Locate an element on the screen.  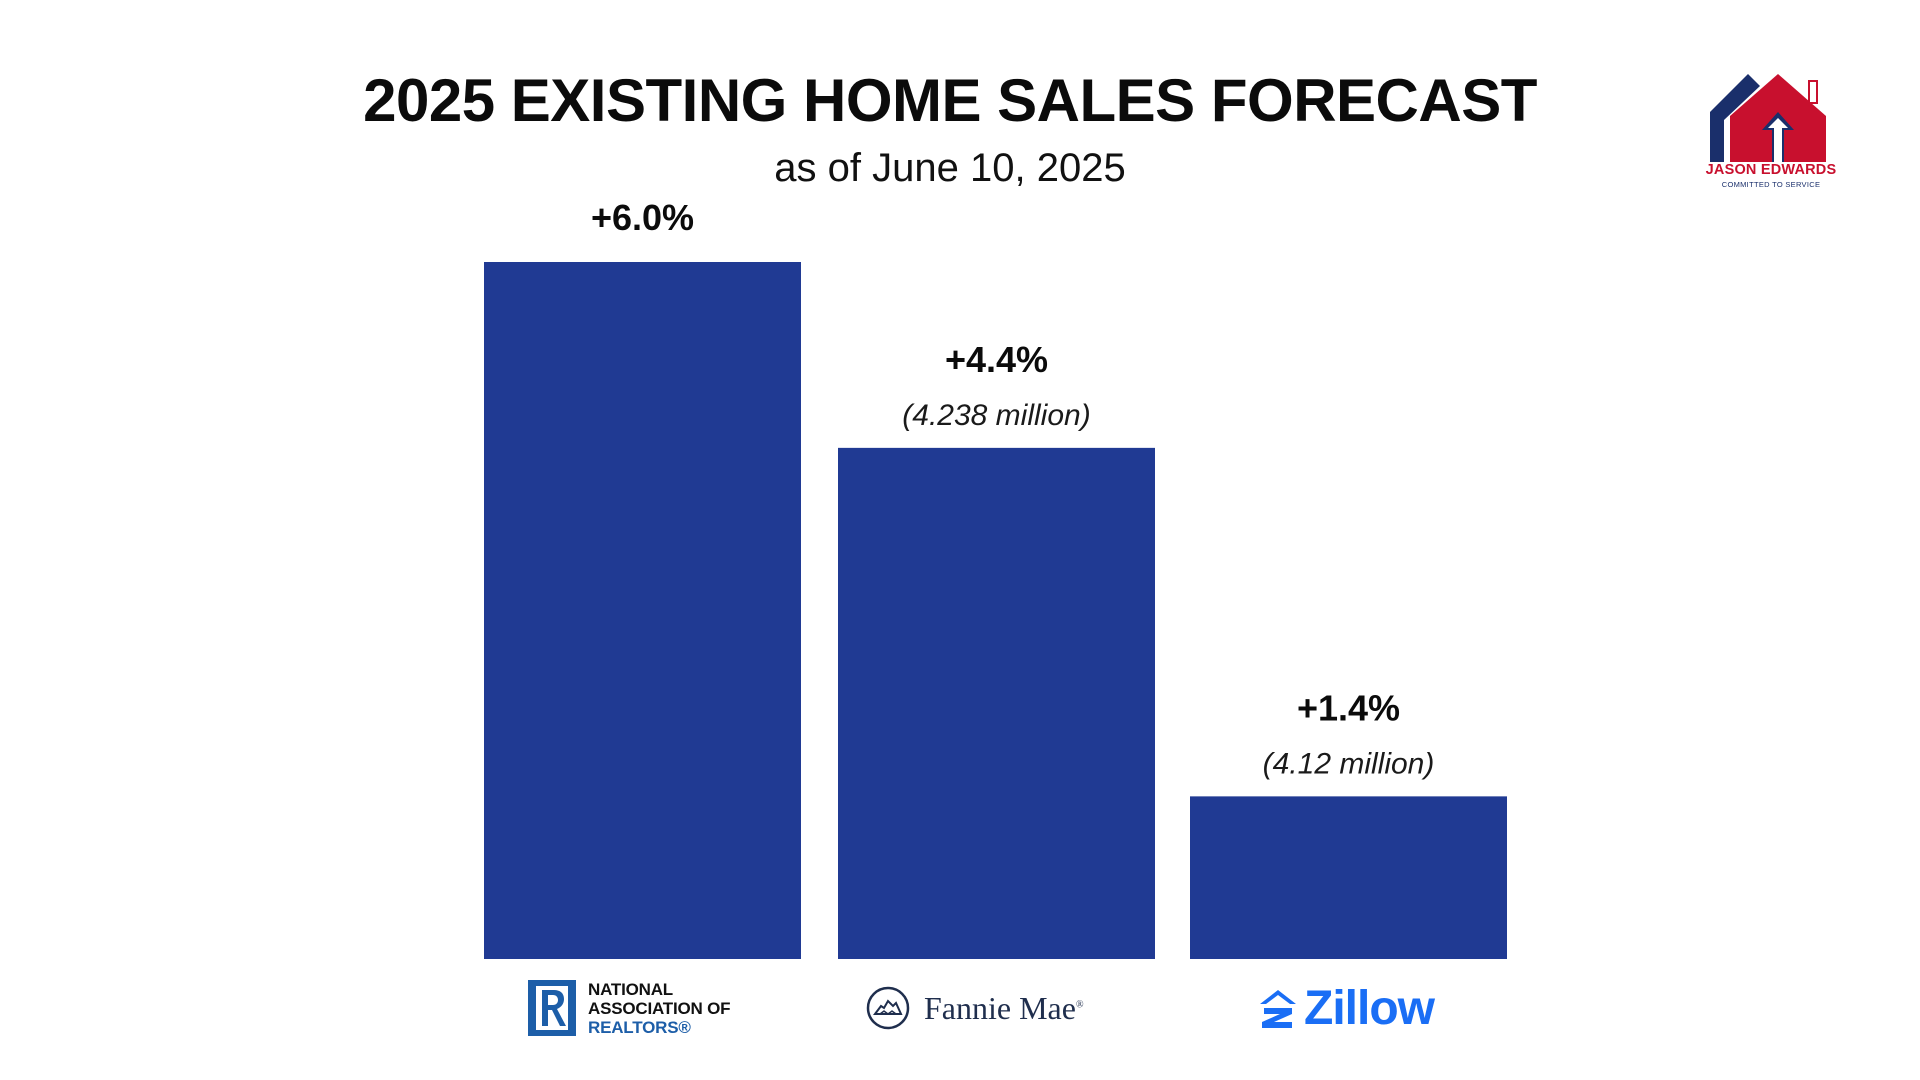
bar-value-label-1: +6.0% is located at coordinates (642, 217).